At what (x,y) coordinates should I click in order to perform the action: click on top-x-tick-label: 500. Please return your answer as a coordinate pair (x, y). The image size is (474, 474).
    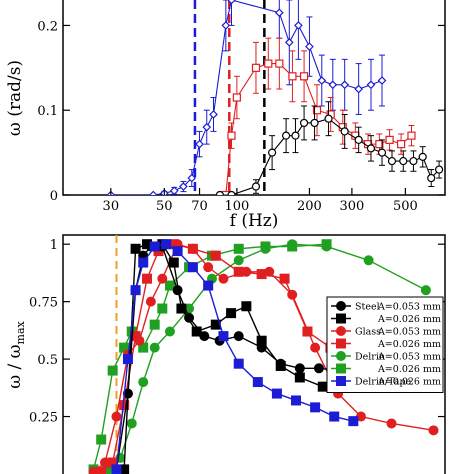
    Looking at the image, I should click on (405, 206).